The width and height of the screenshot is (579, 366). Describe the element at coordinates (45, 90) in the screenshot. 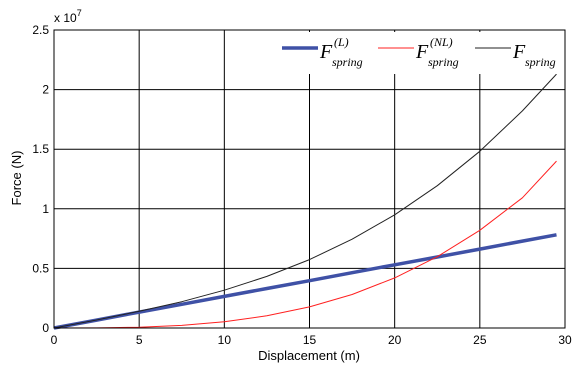

I see `y-tick-label: 2` at that location.